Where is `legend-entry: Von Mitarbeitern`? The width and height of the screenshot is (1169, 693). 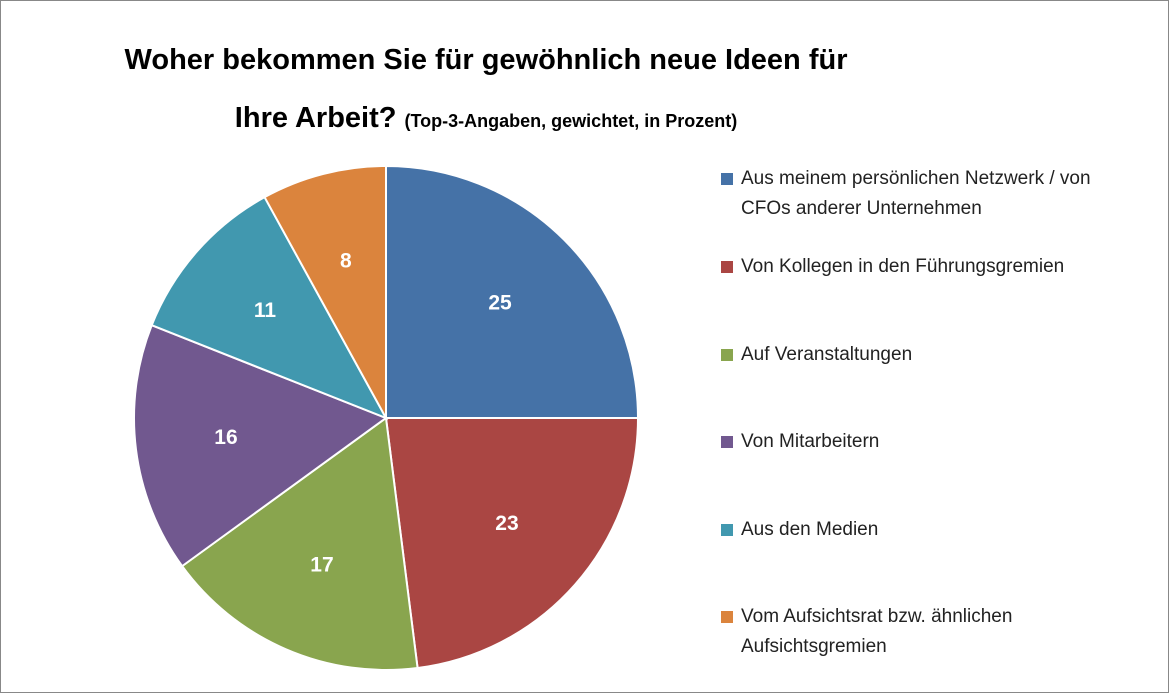
legend-entry: Von Mitarbeitern is located at coordinates (926, 442).